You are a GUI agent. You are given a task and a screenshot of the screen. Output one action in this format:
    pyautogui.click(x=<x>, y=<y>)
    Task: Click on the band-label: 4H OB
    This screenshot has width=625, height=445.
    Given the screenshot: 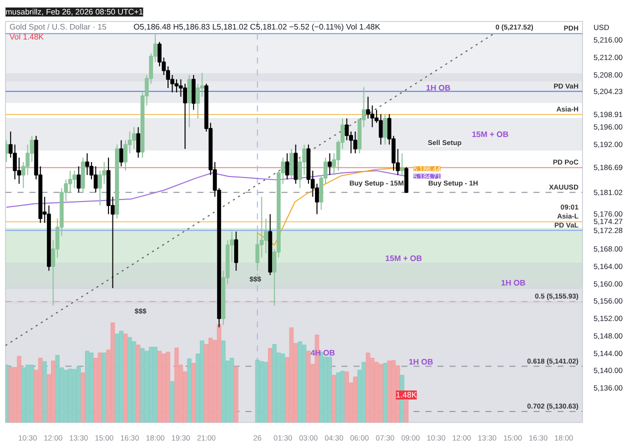 What is the action you would take?
    pyautogui.click(x=323, y=353)
    